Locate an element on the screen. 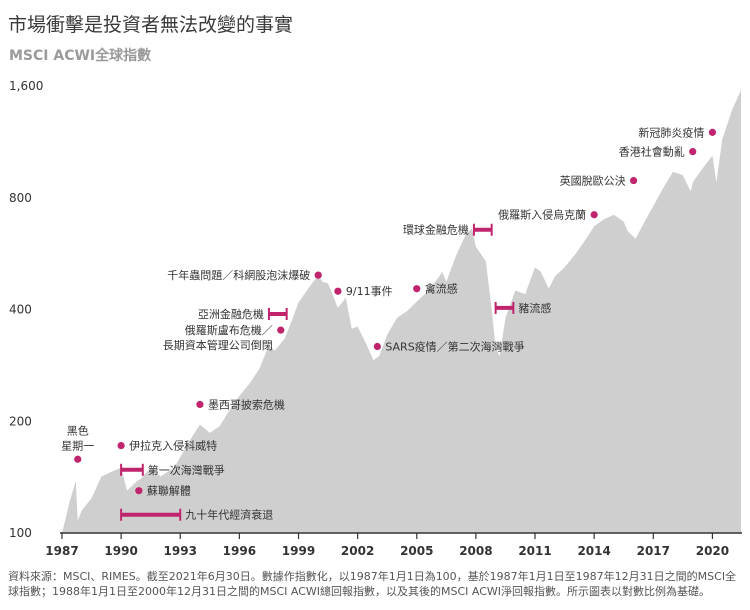 The width and height of the screenshot is (750, 610). event-label: 蘇聯解體 is located at coordinates (169, 491).